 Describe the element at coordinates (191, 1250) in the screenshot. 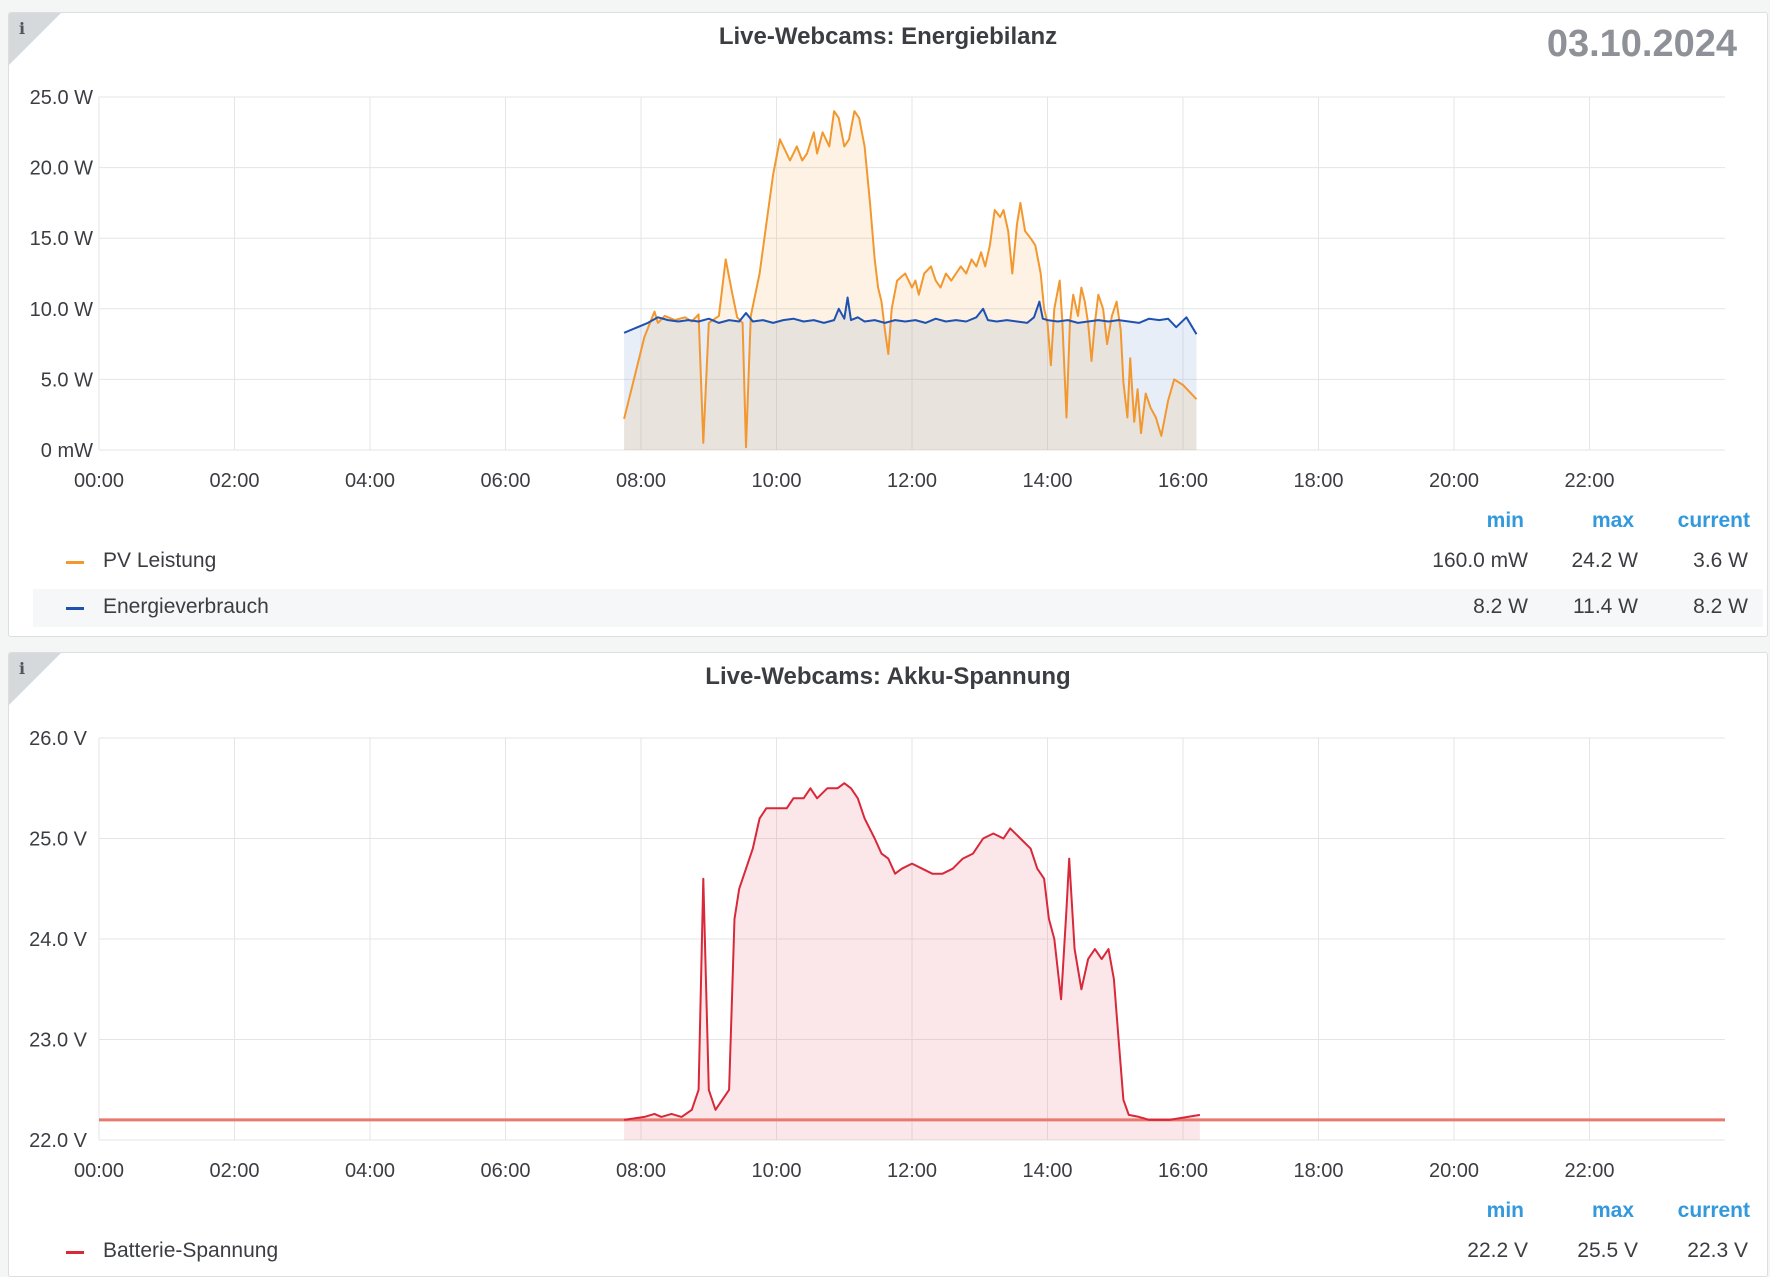

I see `legend-series-name: Batterie-Spannung` at that location.